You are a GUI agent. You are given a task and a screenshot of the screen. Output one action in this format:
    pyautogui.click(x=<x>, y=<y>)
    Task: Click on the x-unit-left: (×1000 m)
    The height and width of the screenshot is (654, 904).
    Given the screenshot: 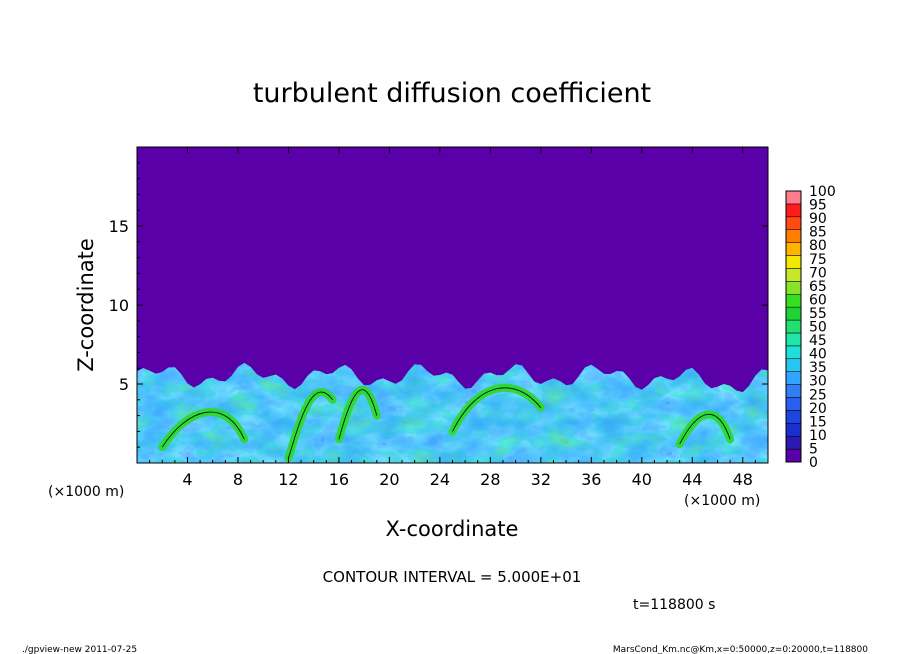 What is the action you would take?
    pyautogui.click(x=86, y=492)
    